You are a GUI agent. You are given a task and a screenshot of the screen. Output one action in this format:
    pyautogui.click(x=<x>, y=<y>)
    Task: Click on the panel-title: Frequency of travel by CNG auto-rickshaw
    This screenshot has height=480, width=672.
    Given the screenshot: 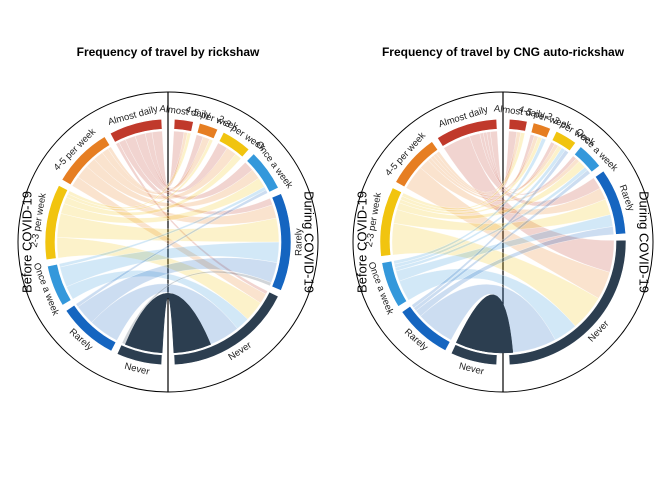 What is the action you would take?
    pyautogui.click(x=503, y=52)
    